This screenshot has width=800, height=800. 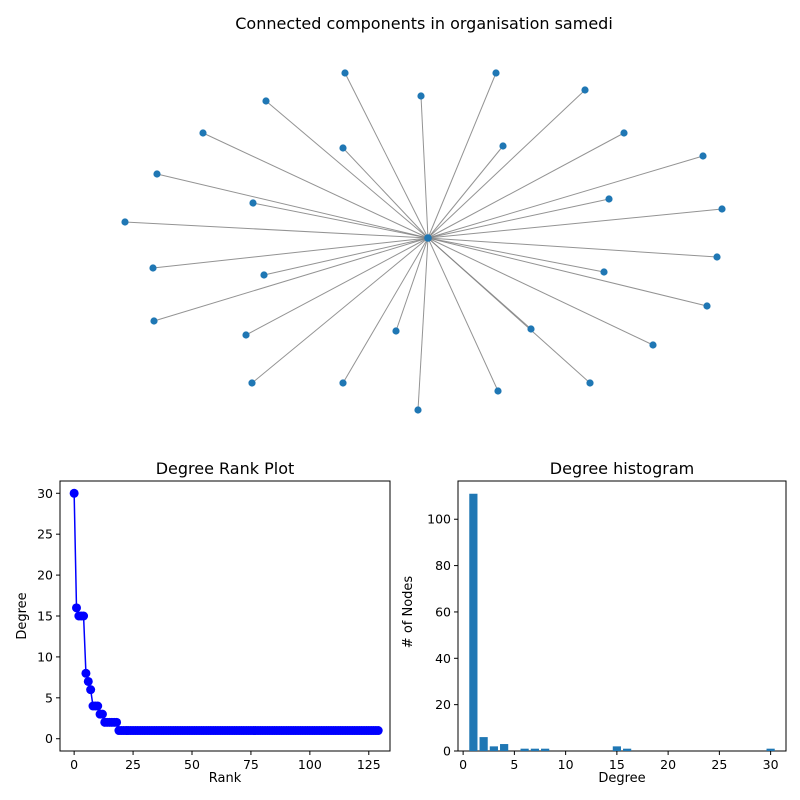 I want to click on hist-ytick-label: 100, so click(x=439, y=519).